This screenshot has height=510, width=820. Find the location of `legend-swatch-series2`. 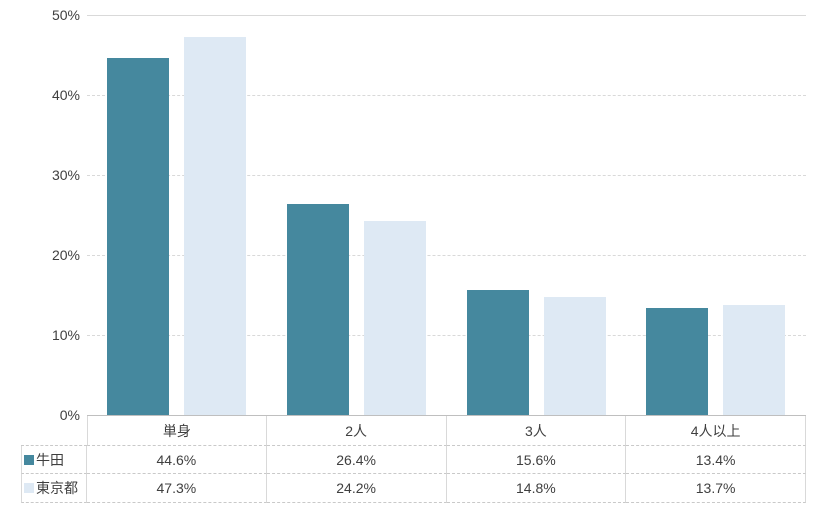

legend-swatch-series2 is located at coordinates (29, 488).